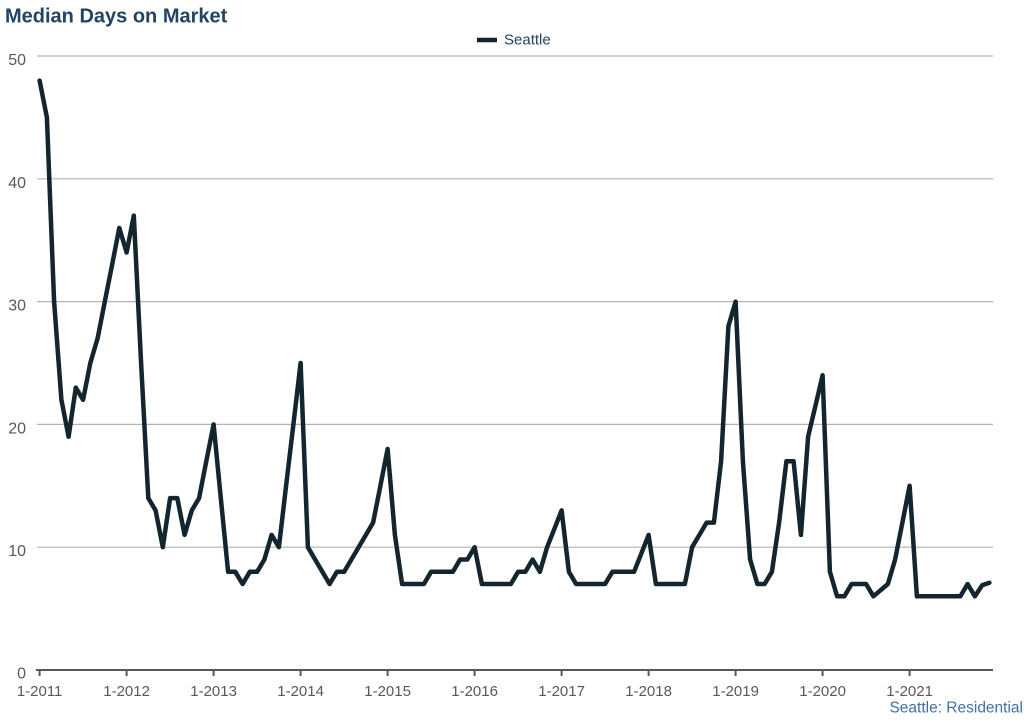  I want to click on svg-text: 1-2021, so click(909, 691).